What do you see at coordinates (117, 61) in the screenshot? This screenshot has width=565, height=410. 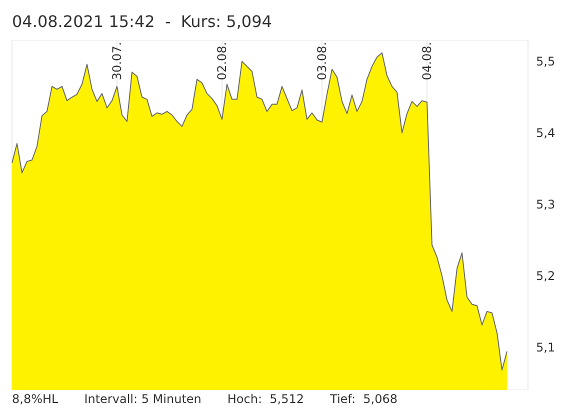 I see `x-tick-label: 30.07.` at bounding box center [117, 61].